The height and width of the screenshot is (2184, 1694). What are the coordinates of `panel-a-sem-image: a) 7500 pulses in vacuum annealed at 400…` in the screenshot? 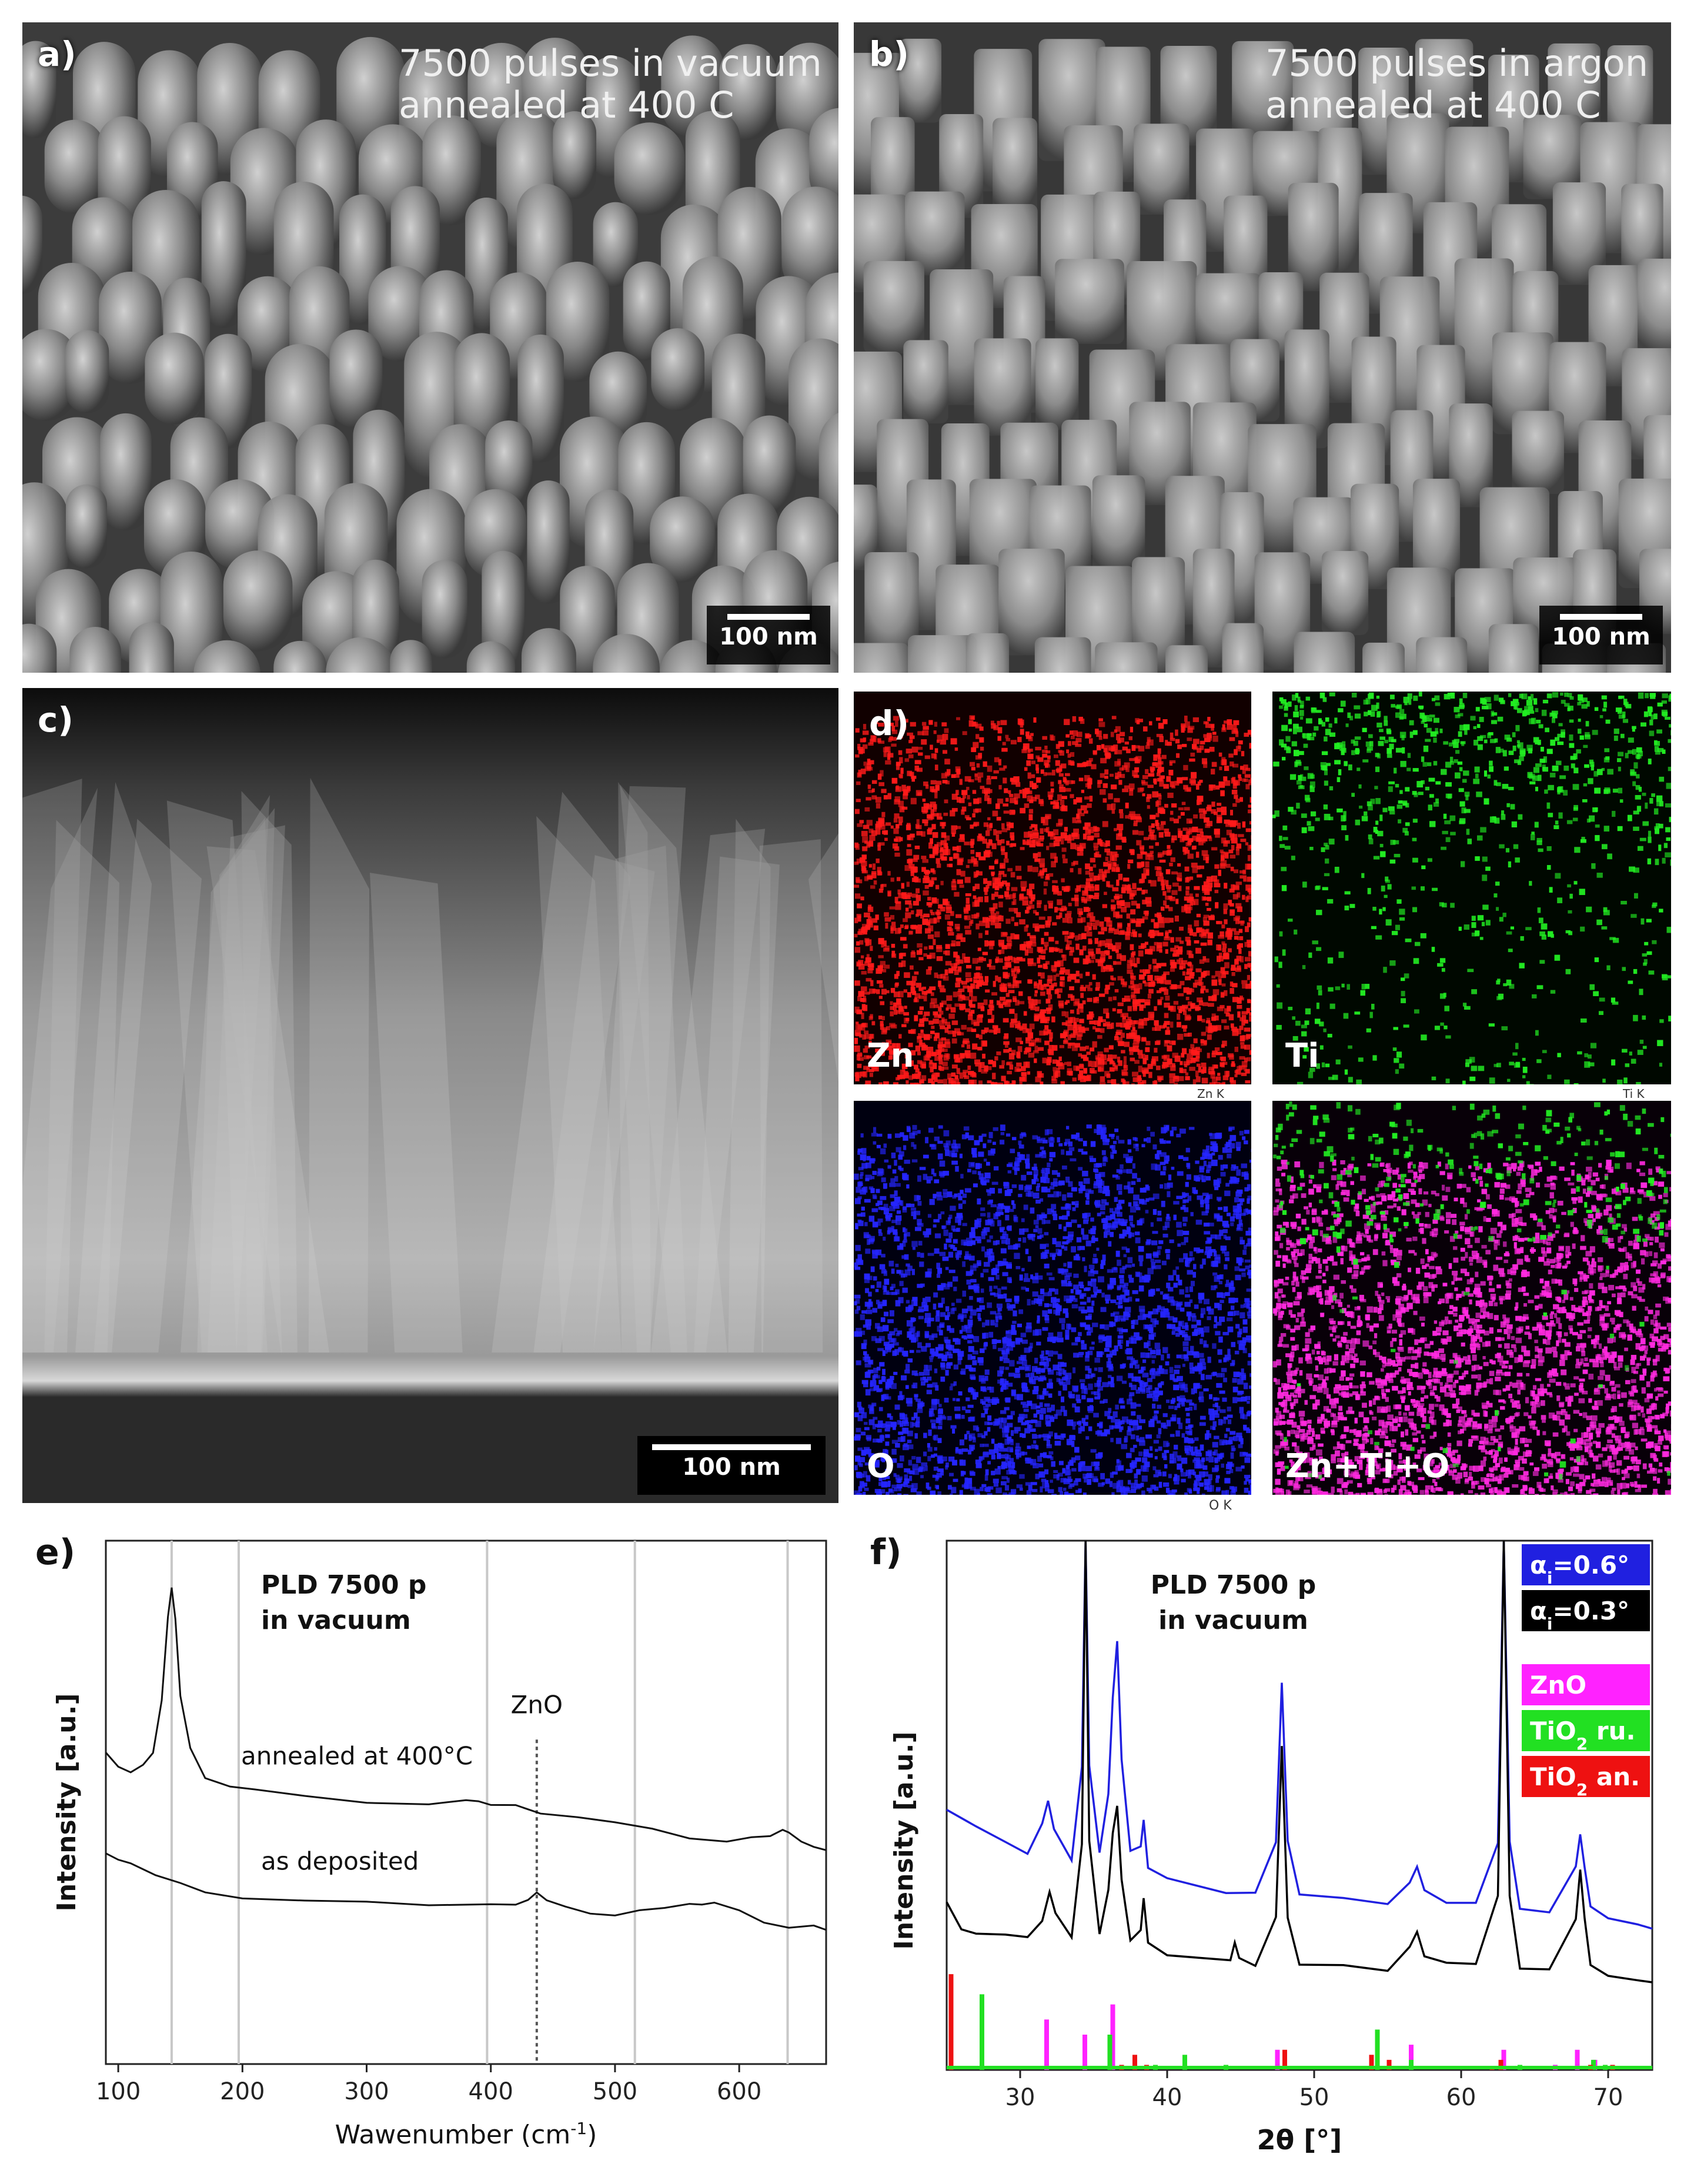 It's located at (430, 347).